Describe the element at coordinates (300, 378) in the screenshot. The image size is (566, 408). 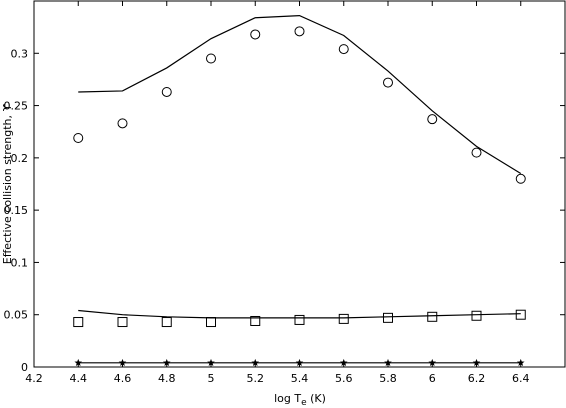
I see `x-tick-label: 5.4` at that location.